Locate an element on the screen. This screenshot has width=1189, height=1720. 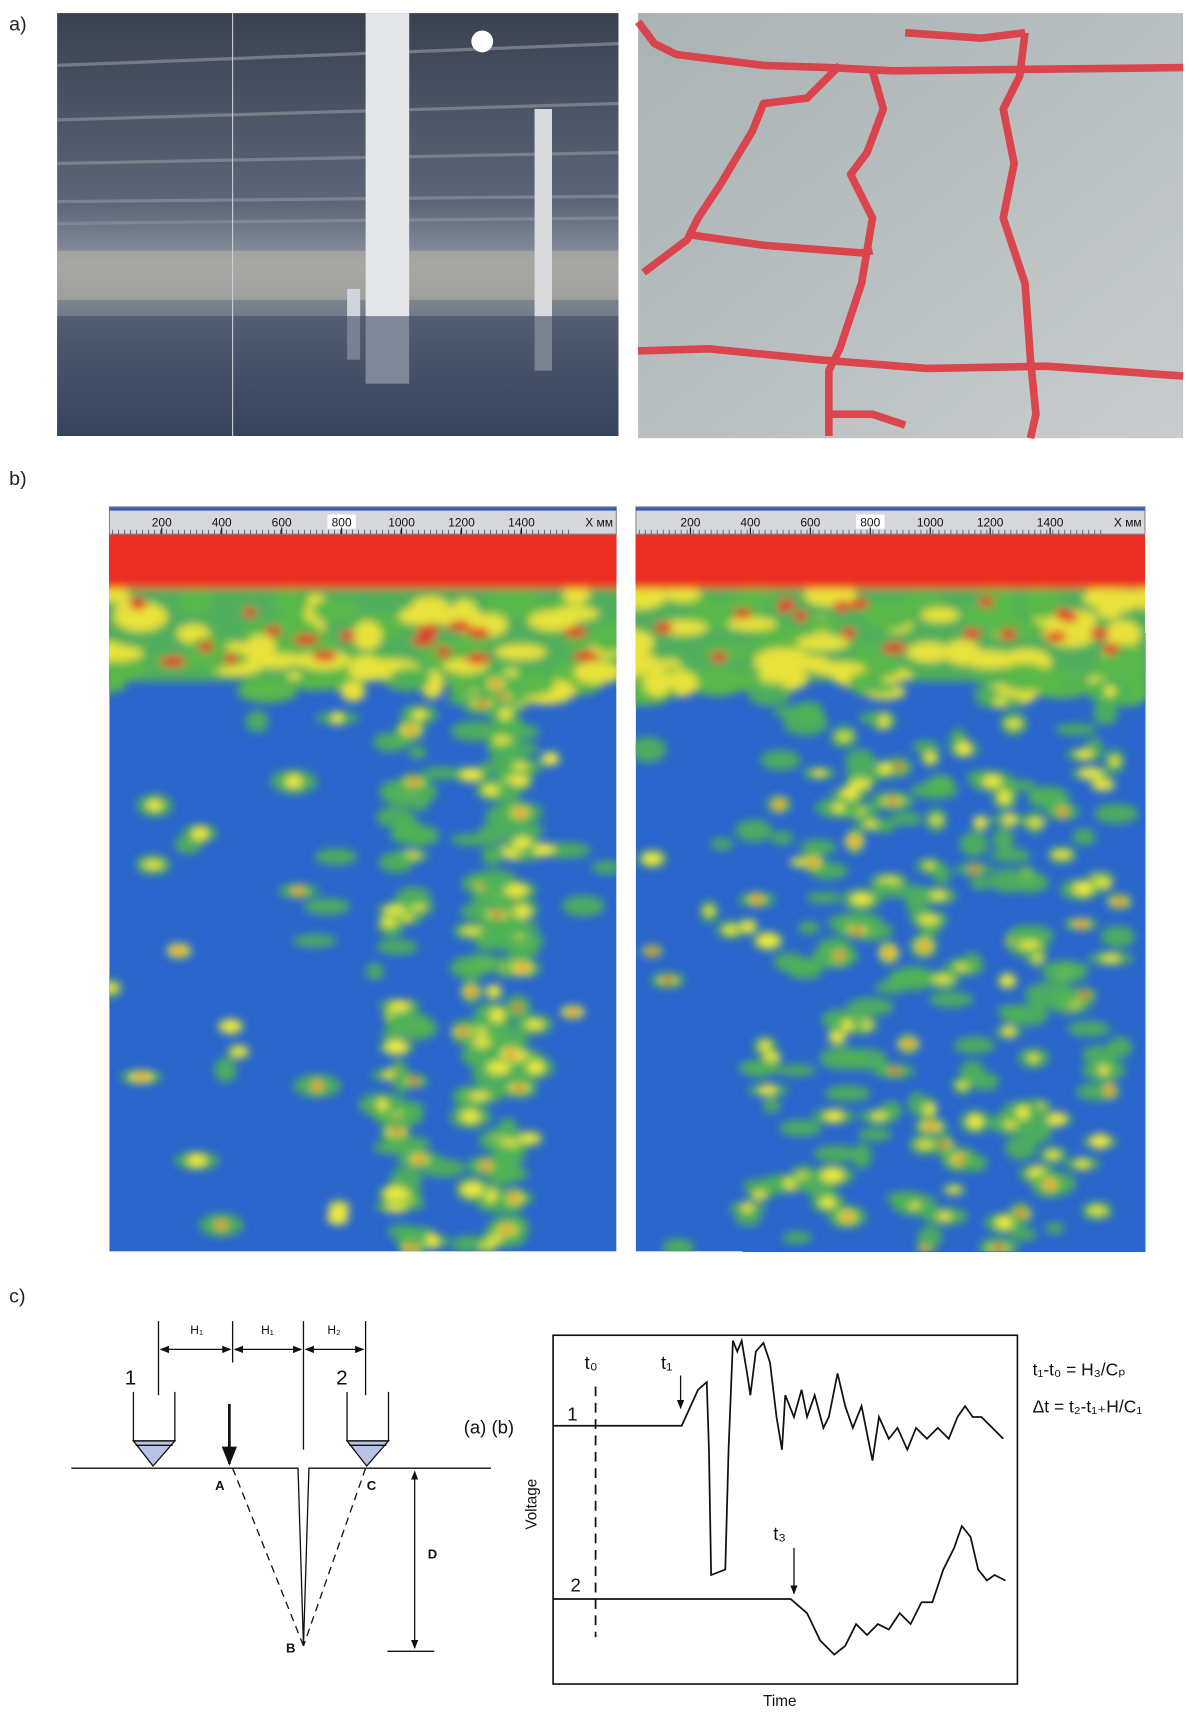
spacing-label: H₁ is located at coordinates (267, 1330).